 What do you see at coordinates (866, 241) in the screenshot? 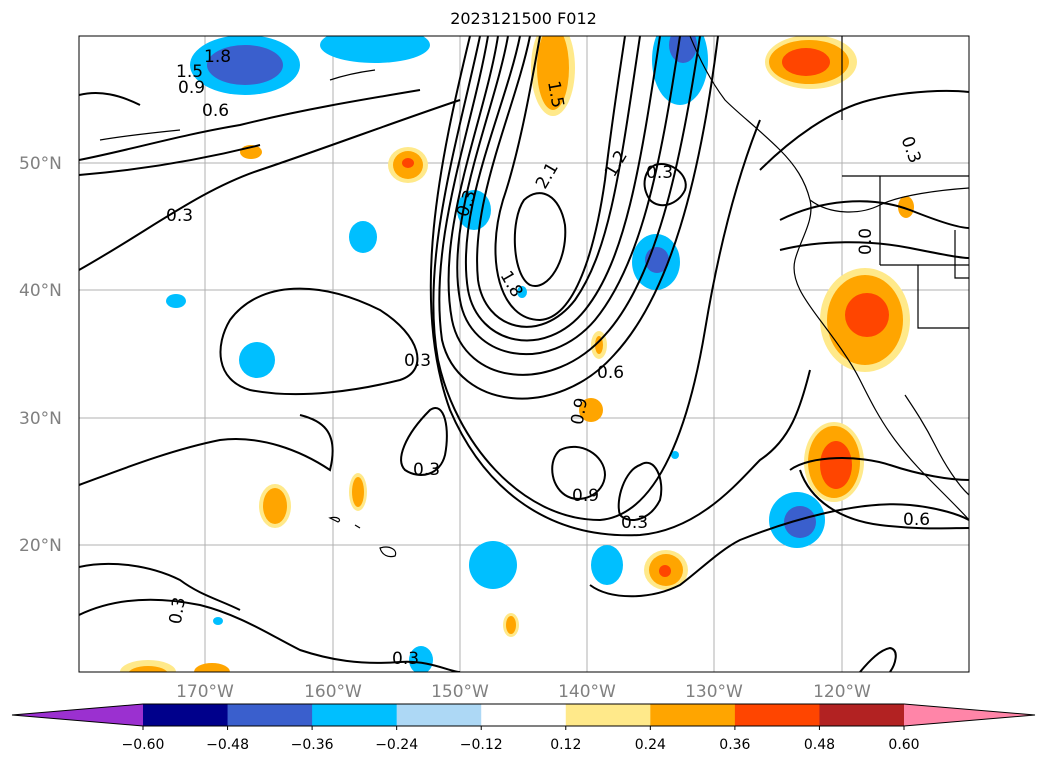
I see `contour-label: 0.0` at bounding box center [866, 241].